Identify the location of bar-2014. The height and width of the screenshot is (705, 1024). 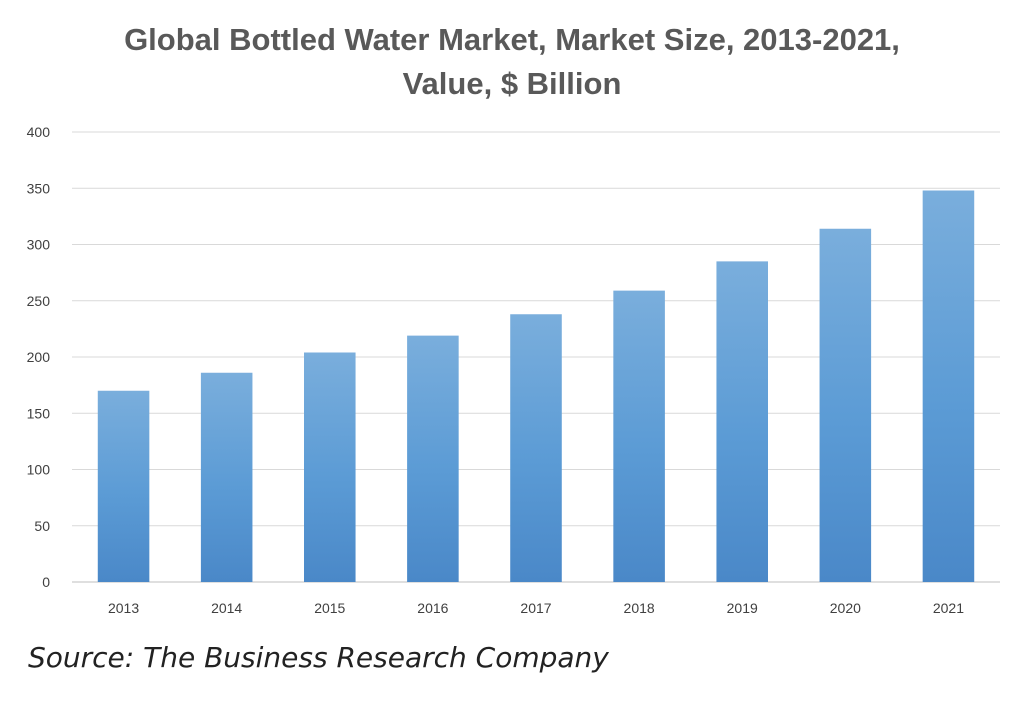
(226, 477).